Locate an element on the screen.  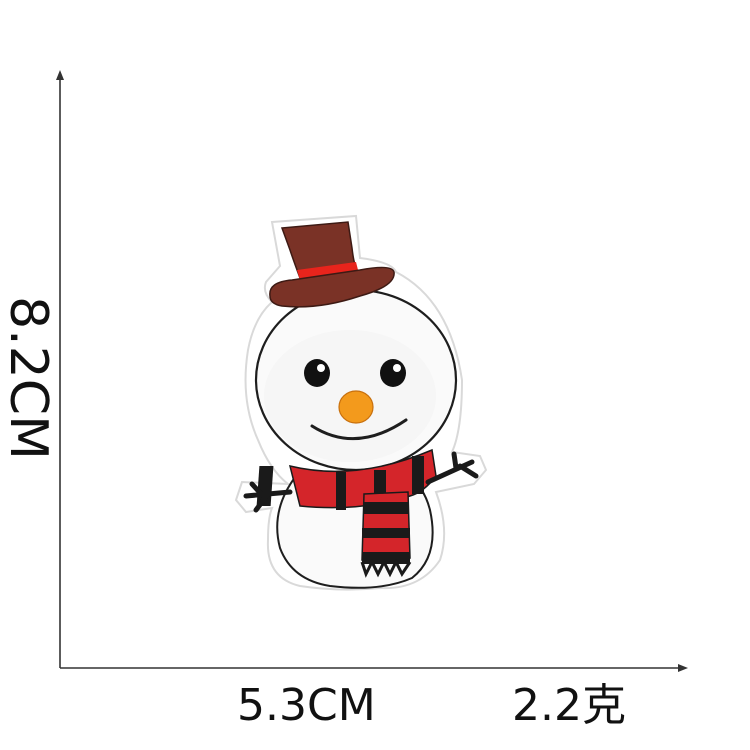
hat-brim is located at coordinates (332, 287).